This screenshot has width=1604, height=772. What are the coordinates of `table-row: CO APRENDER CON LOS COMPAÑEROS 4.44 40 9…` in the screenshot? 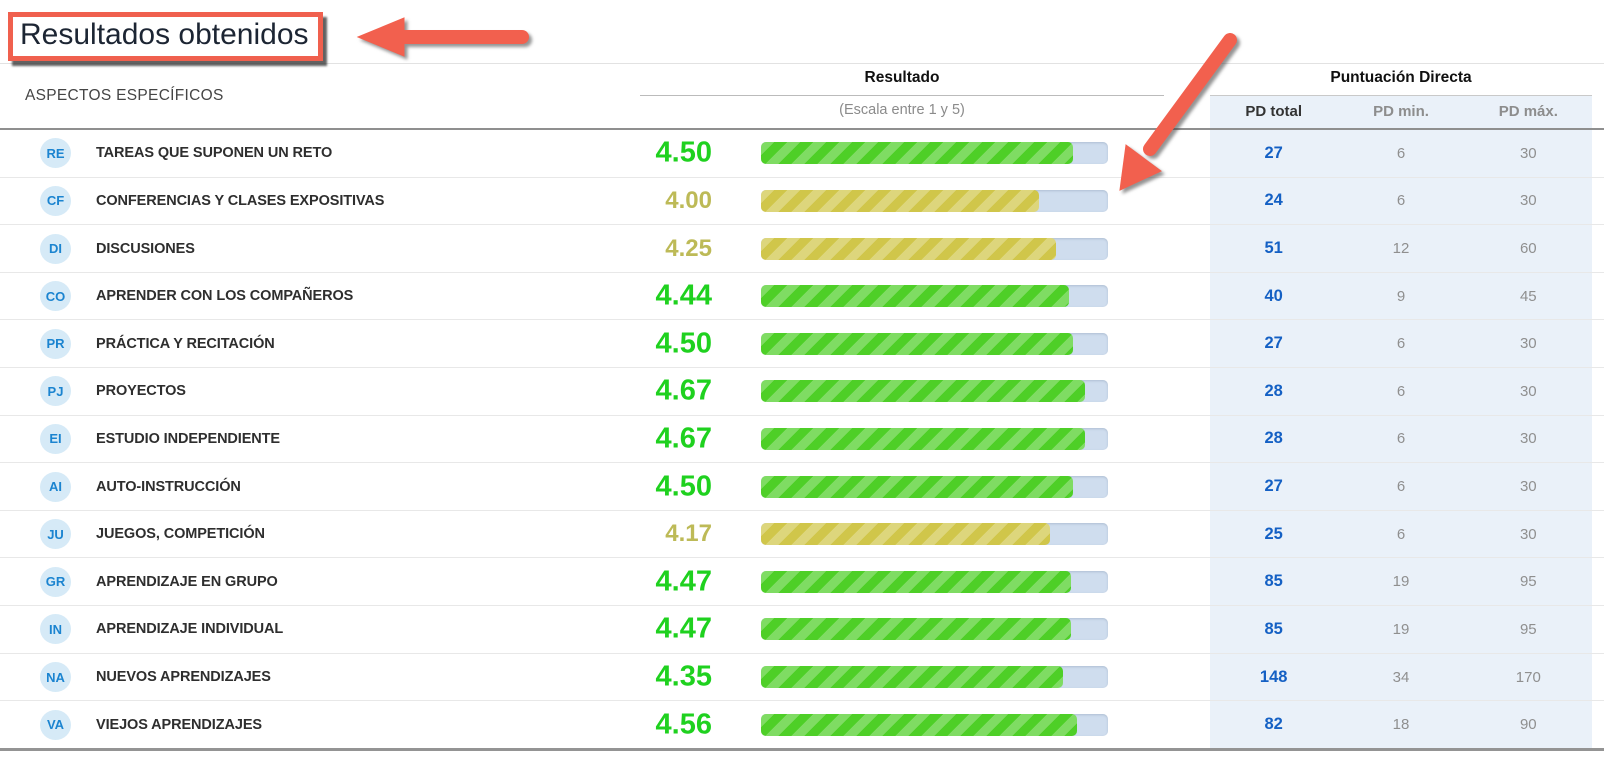 It's located at (802, 296).